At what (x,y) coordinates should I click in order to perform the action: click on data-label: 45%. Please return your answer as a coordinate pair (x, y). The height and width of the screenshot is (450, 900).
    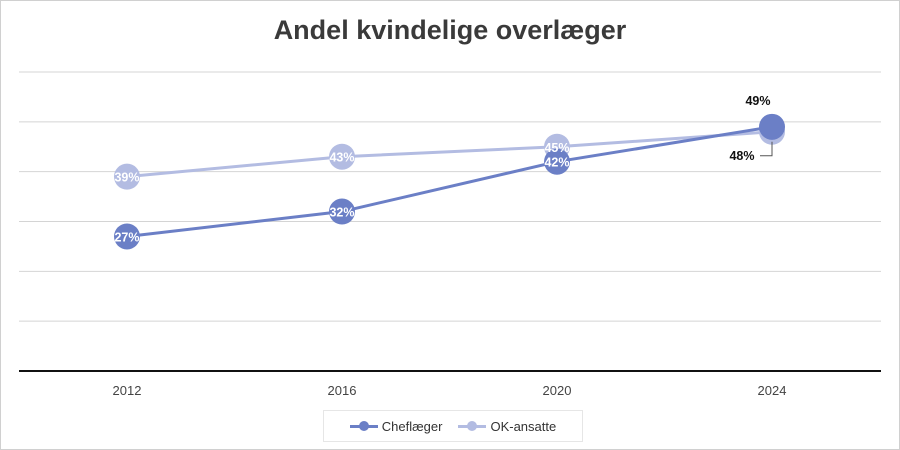
    Looking at the image, I should click on (556, 148).